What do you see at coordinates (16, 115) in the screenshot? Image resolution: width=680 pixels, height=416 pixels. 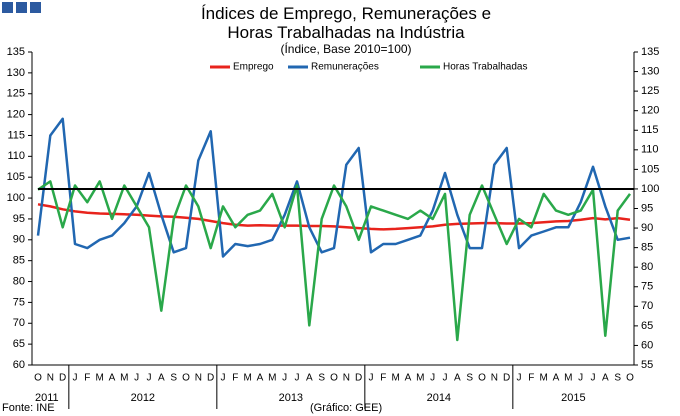 I see `y-tick-label: 120` at bounding box center [16, 115].